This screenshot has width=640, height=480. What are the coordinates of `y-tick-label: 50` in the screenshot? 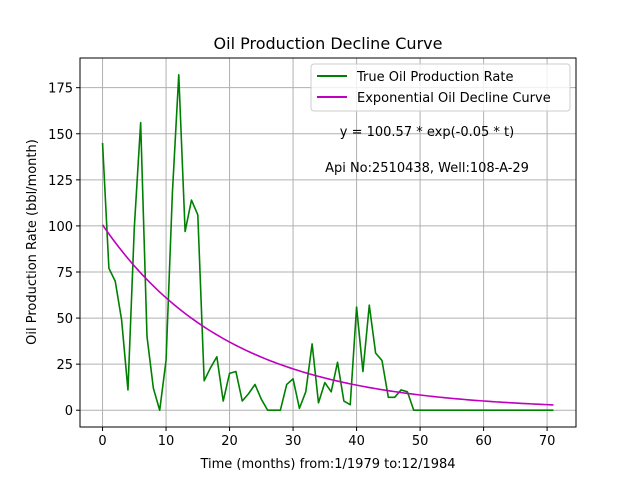 It's located at (64, 319).